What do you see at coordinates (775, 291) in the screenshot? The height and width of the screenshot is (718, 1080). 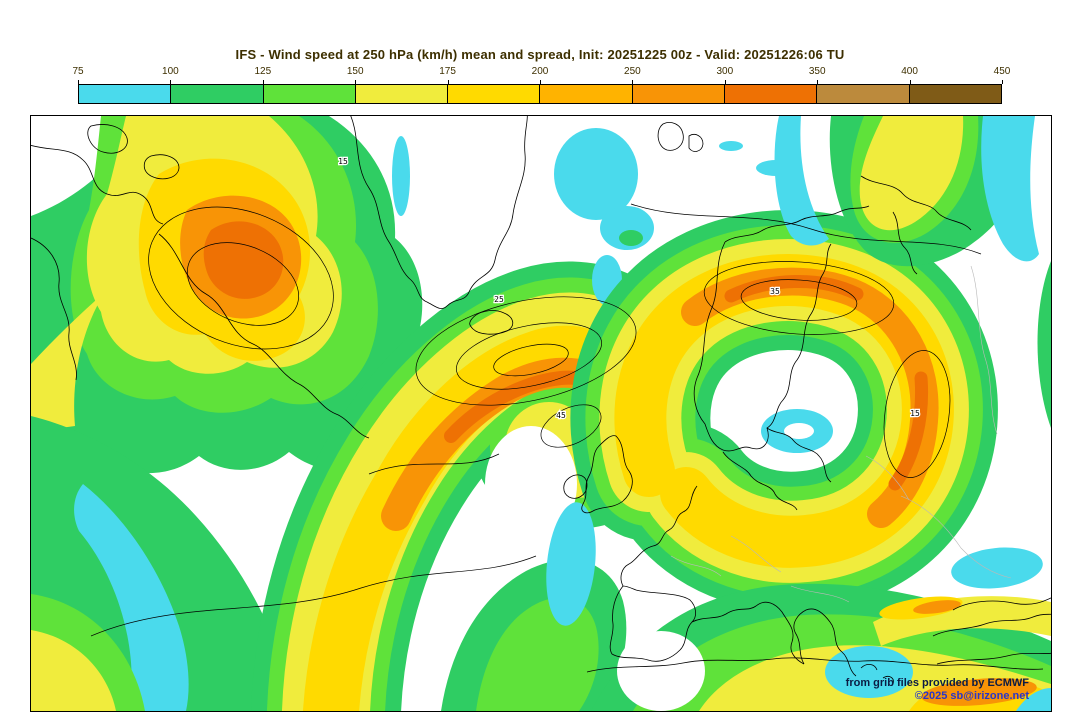 I see `contour-label: 35` at bounding box center [775, 291].